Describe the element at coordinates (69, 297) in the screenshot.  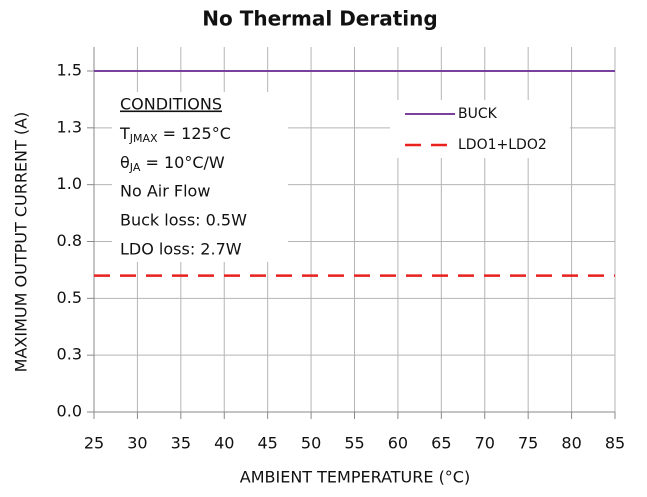
I see `y-tick-label: 0.5` at that location.